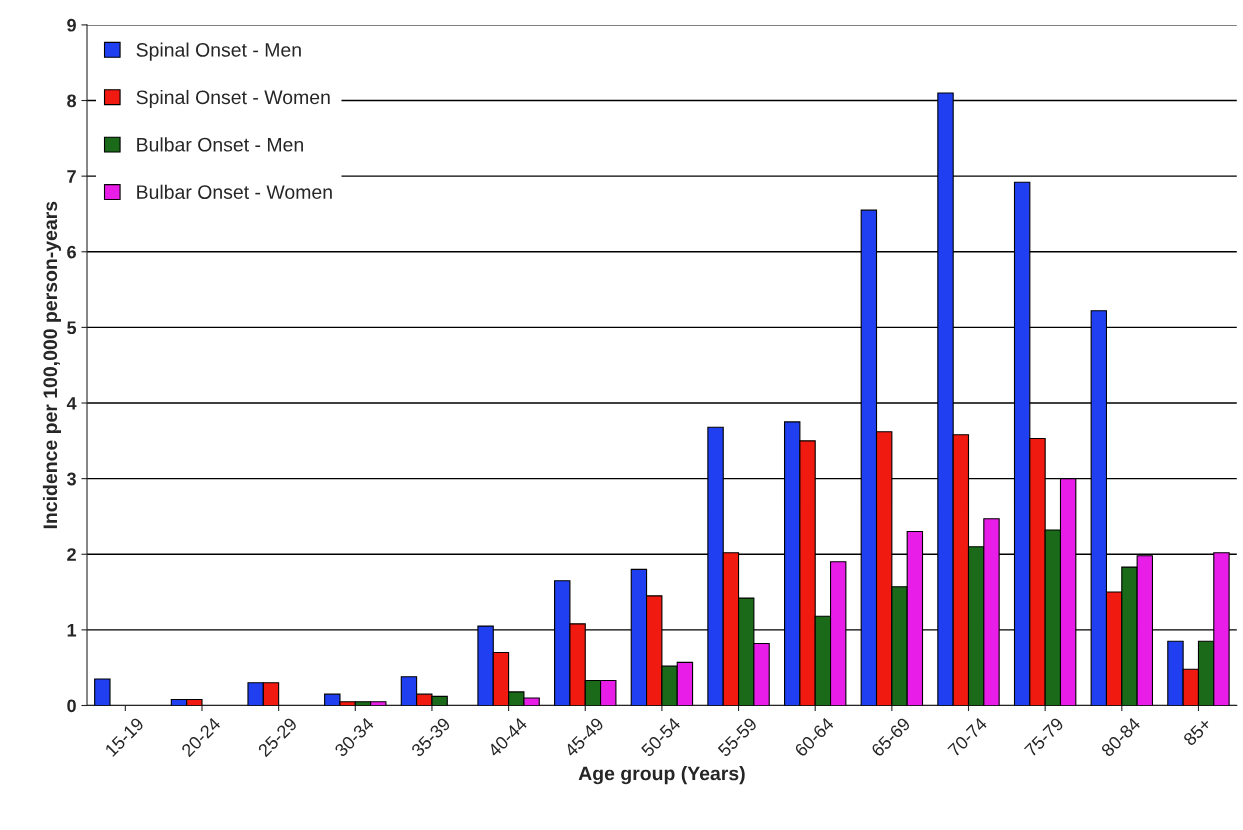 This screenshot has width=1243, height=830. I want to click on y-tick-label: 2, so click(71, 554).